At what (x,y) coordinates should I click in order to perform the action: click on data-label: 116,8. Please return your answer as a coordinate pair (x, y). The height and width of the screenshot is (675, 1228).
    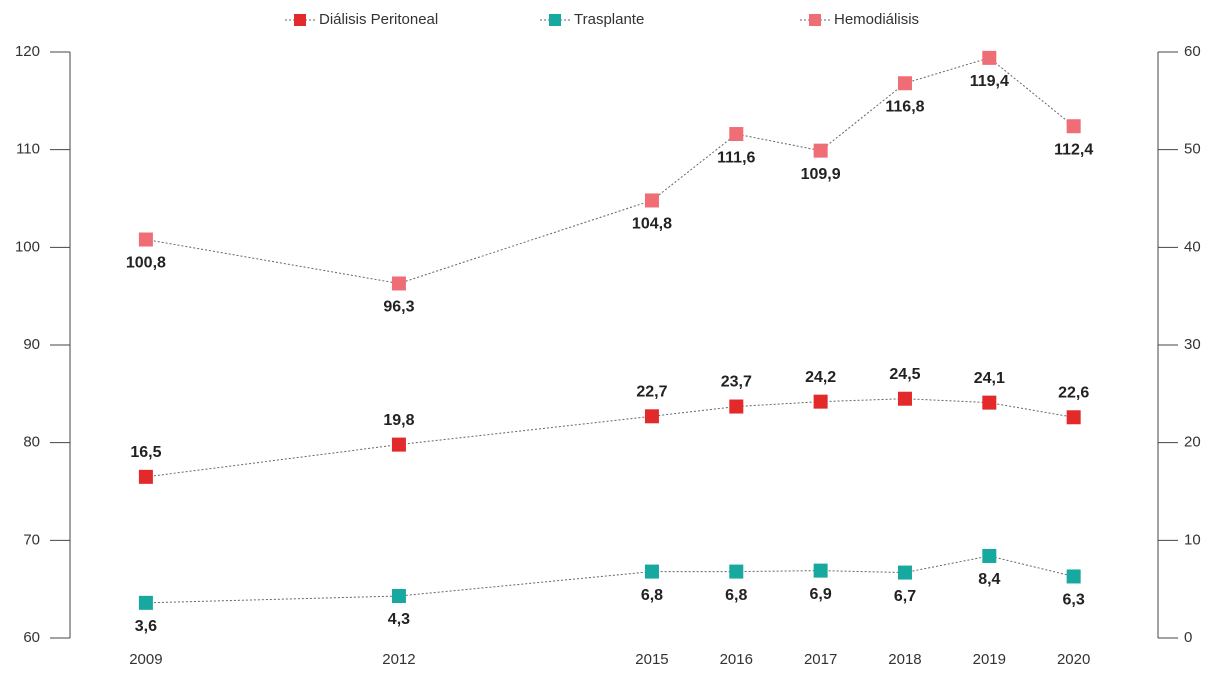
    Looking at the image, I should click on (904, 106).